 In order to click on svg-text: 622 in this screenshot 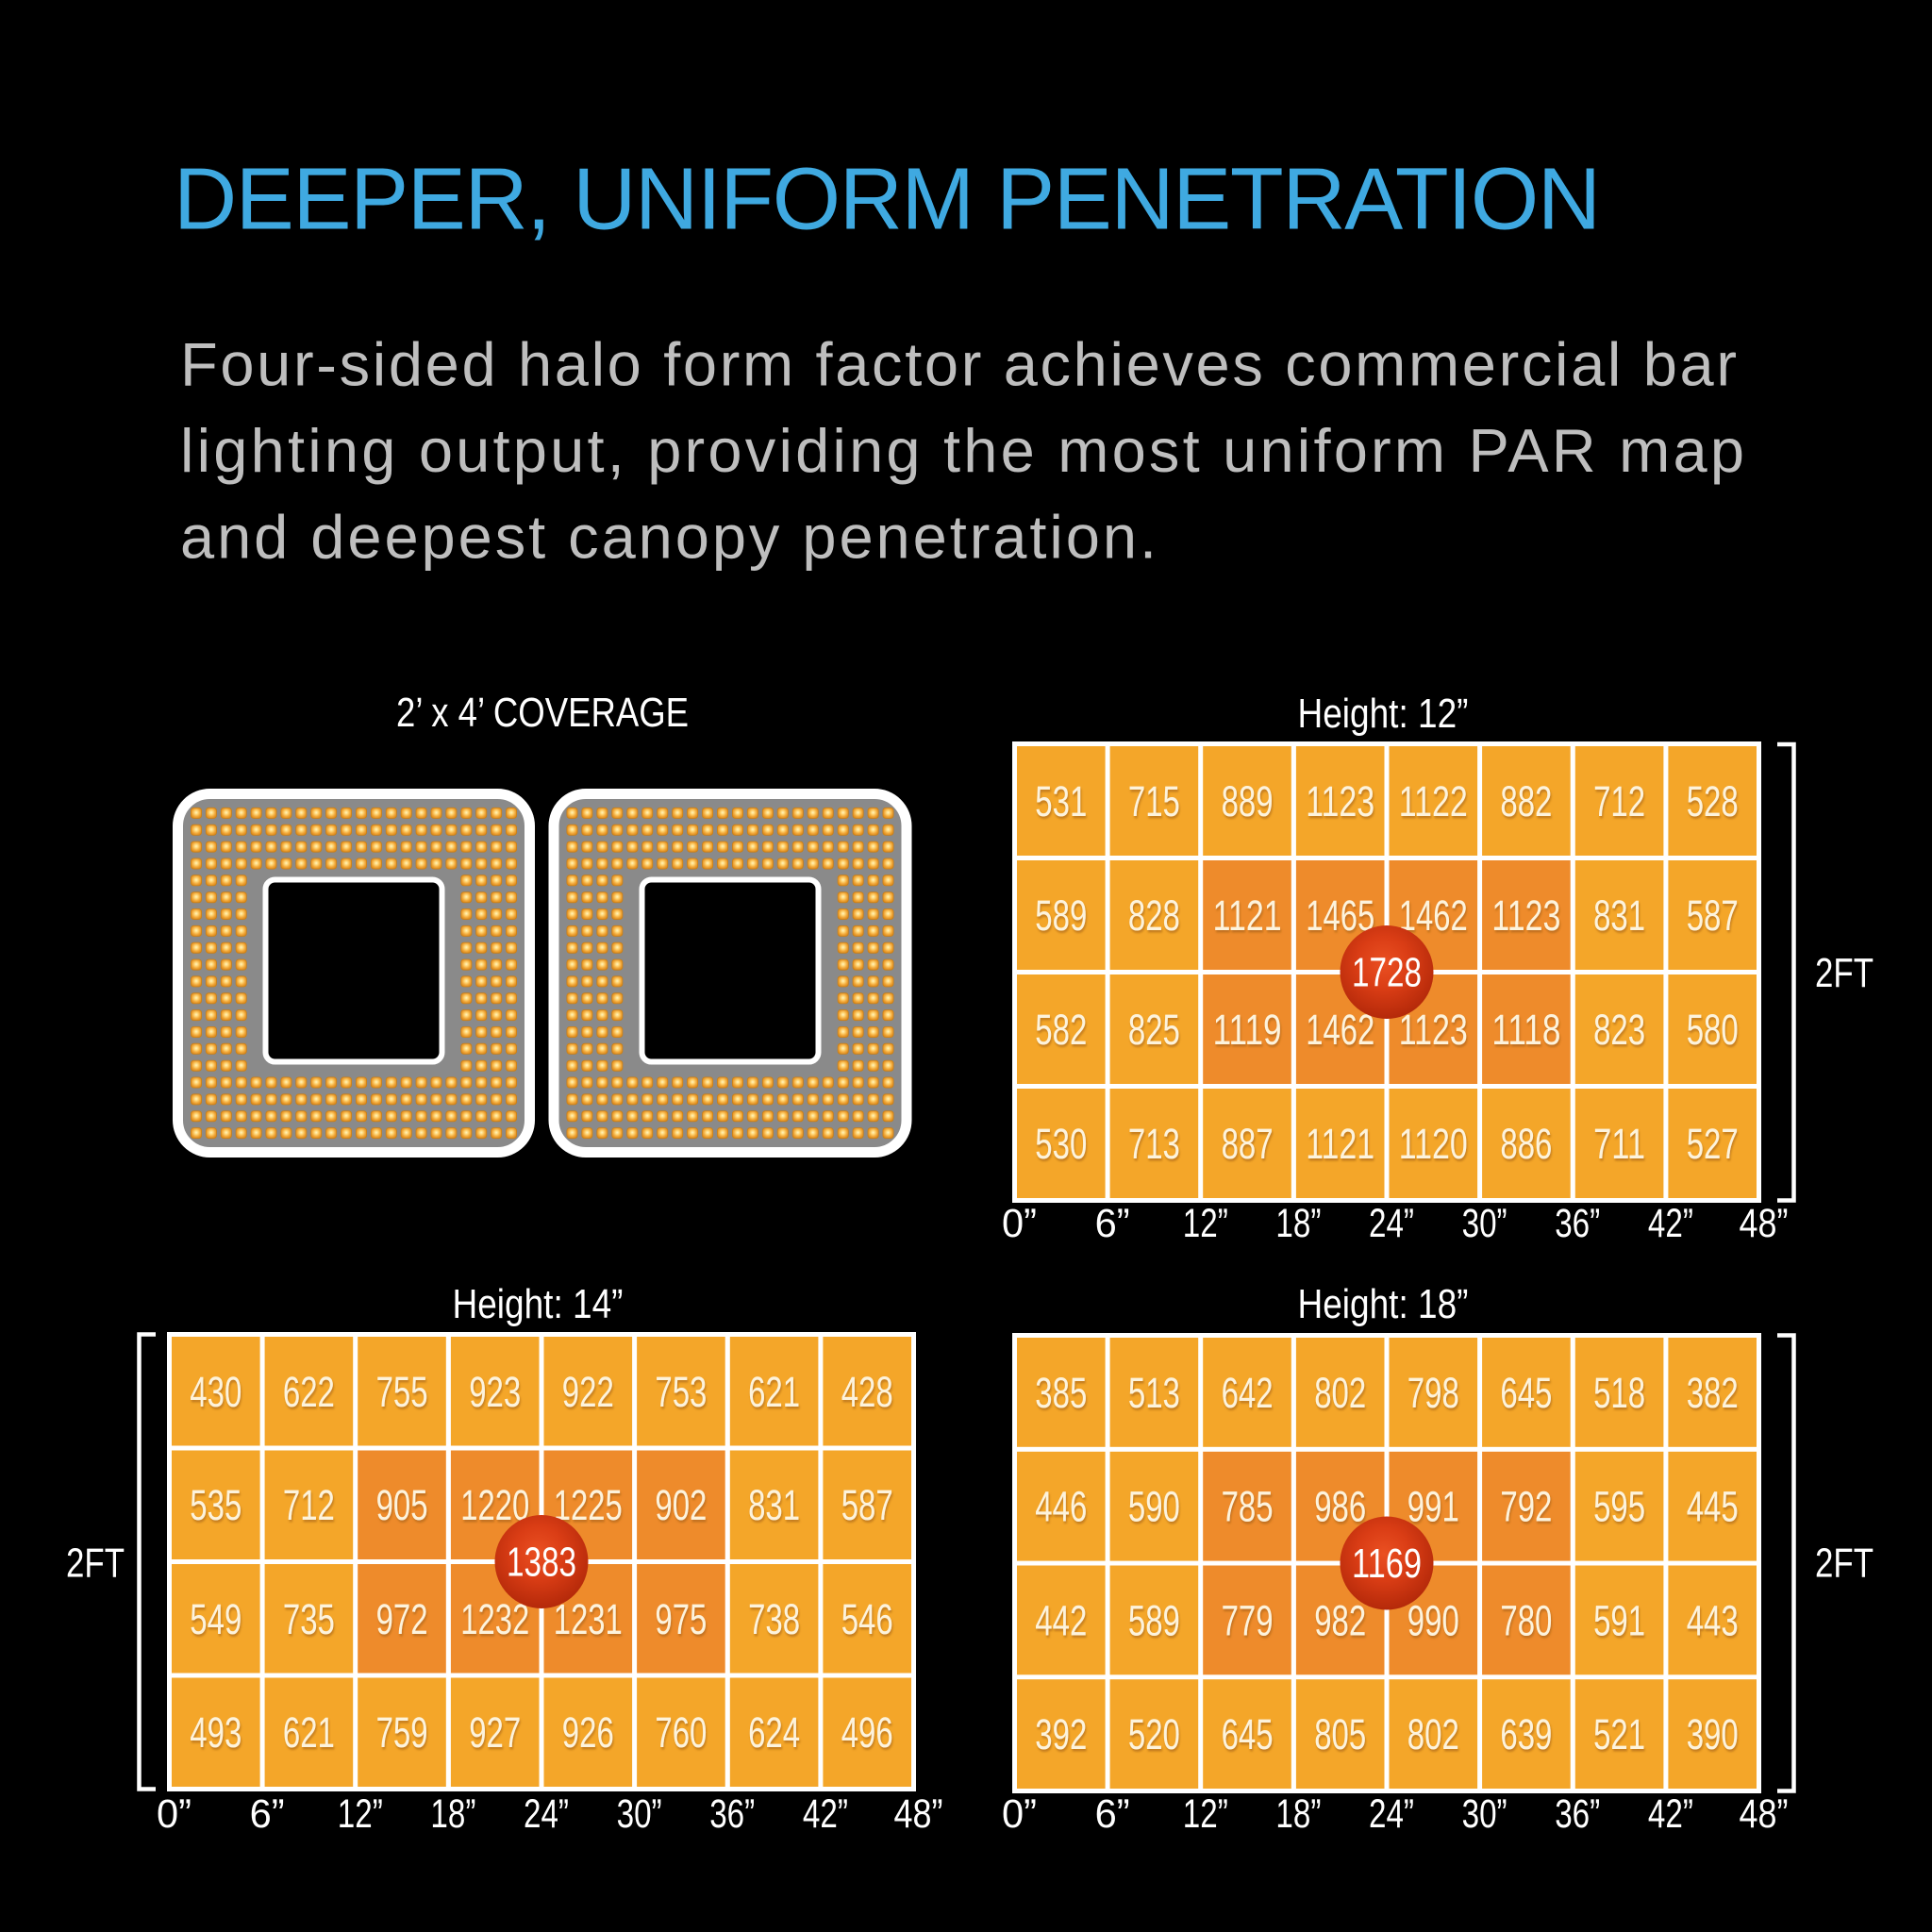, I will do `click(309, 1392)`.